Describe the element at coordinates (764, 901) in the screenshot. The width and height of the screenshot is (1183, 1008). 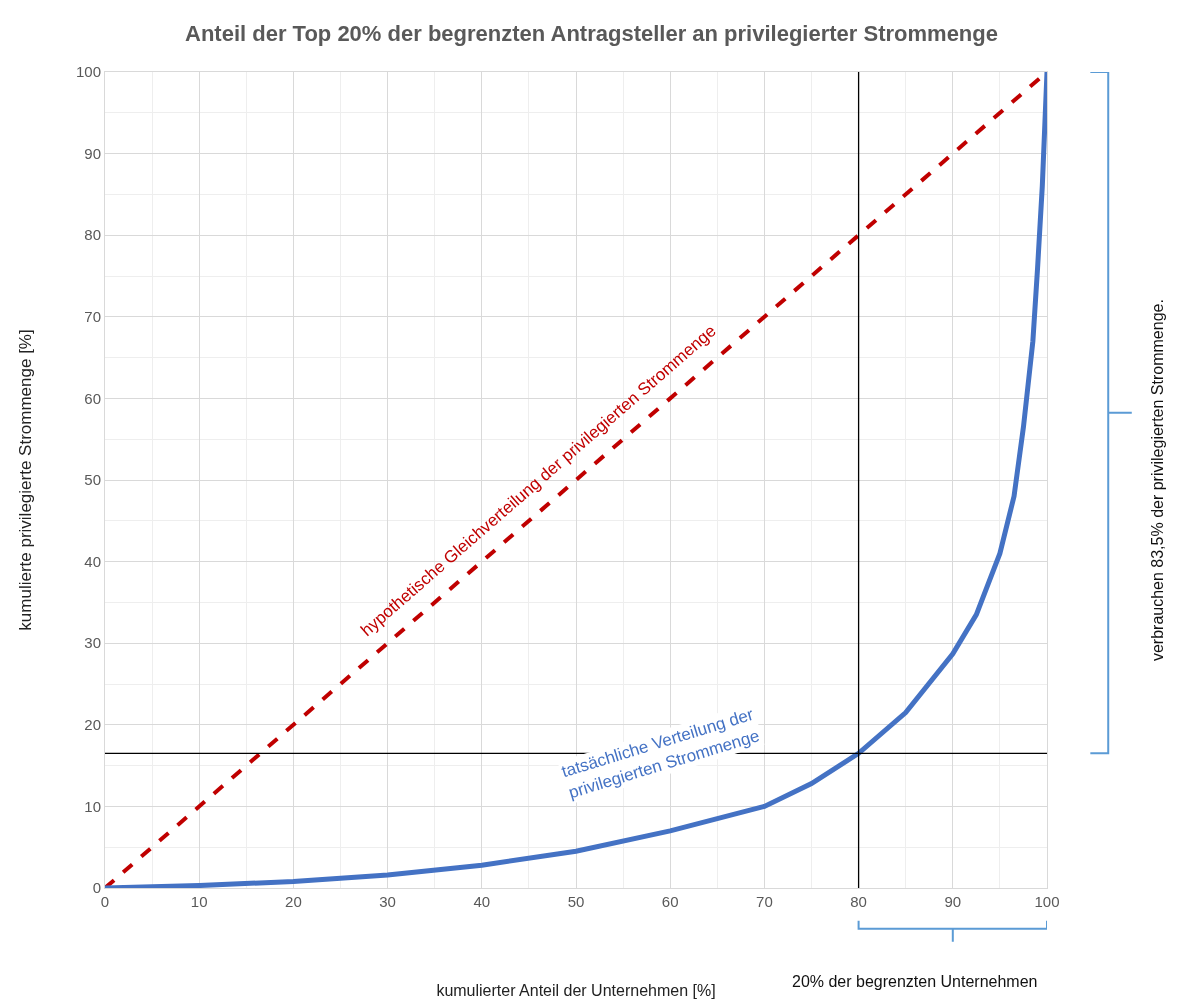
I see `x-tick-label: 70` at that location.